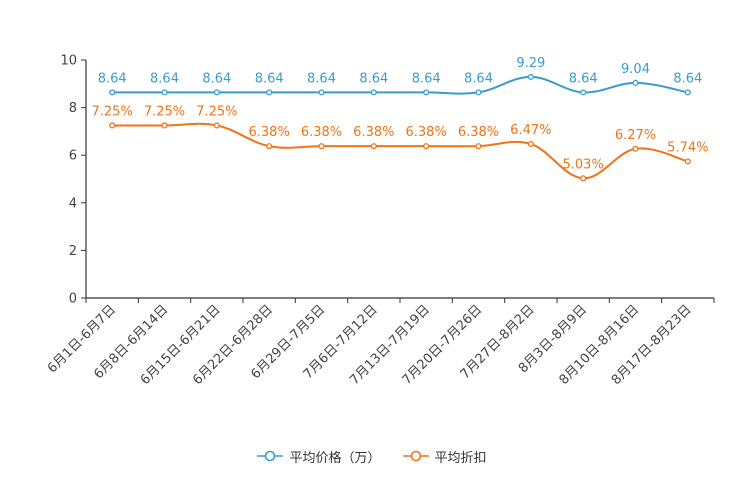 This screenshot has height=496, width=744. I want to click on y-tick-label: 10, so click(68, 61).